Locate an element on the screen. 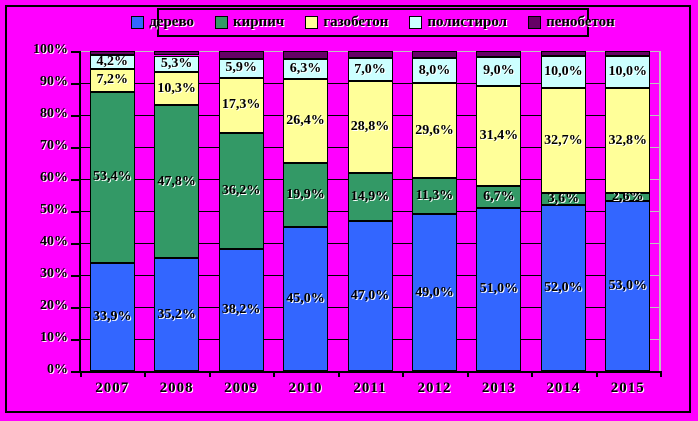 The height and width of the screenshot is (421, 698). segment-дерево-2013: 51,0% is located at coordinates (499, 289).